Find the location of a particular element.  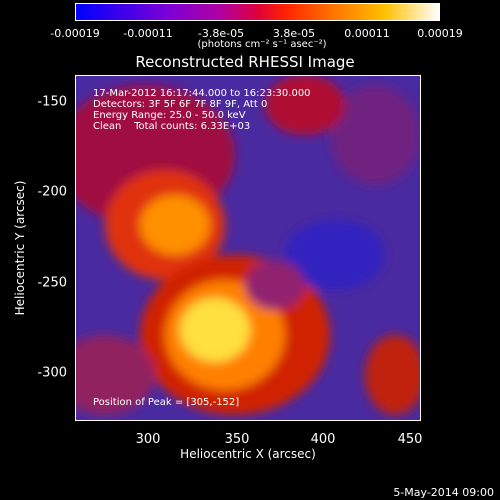

image-title: Reconstructed RHESSI Image is located at coordinates (245, 62).